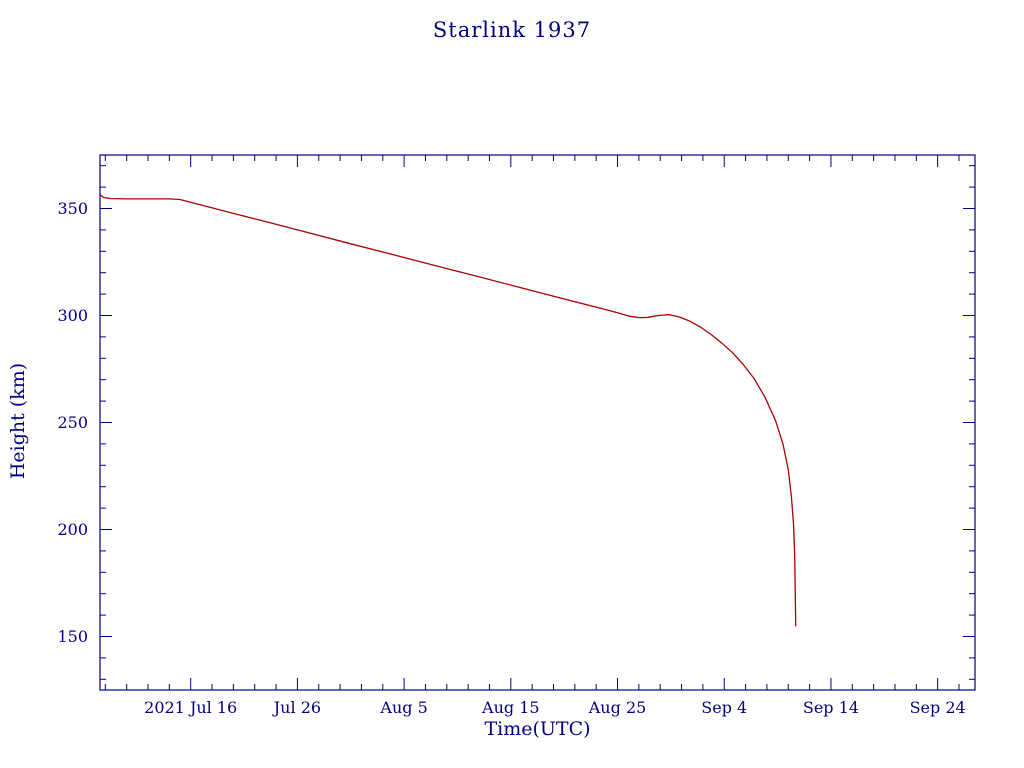 The height and width of the screenshot is (768, 1024). What do you see at coordinates (617, 707) in the screenshot?
I see `x-tick-label: Aug 25` at bounding box center [617, 707].